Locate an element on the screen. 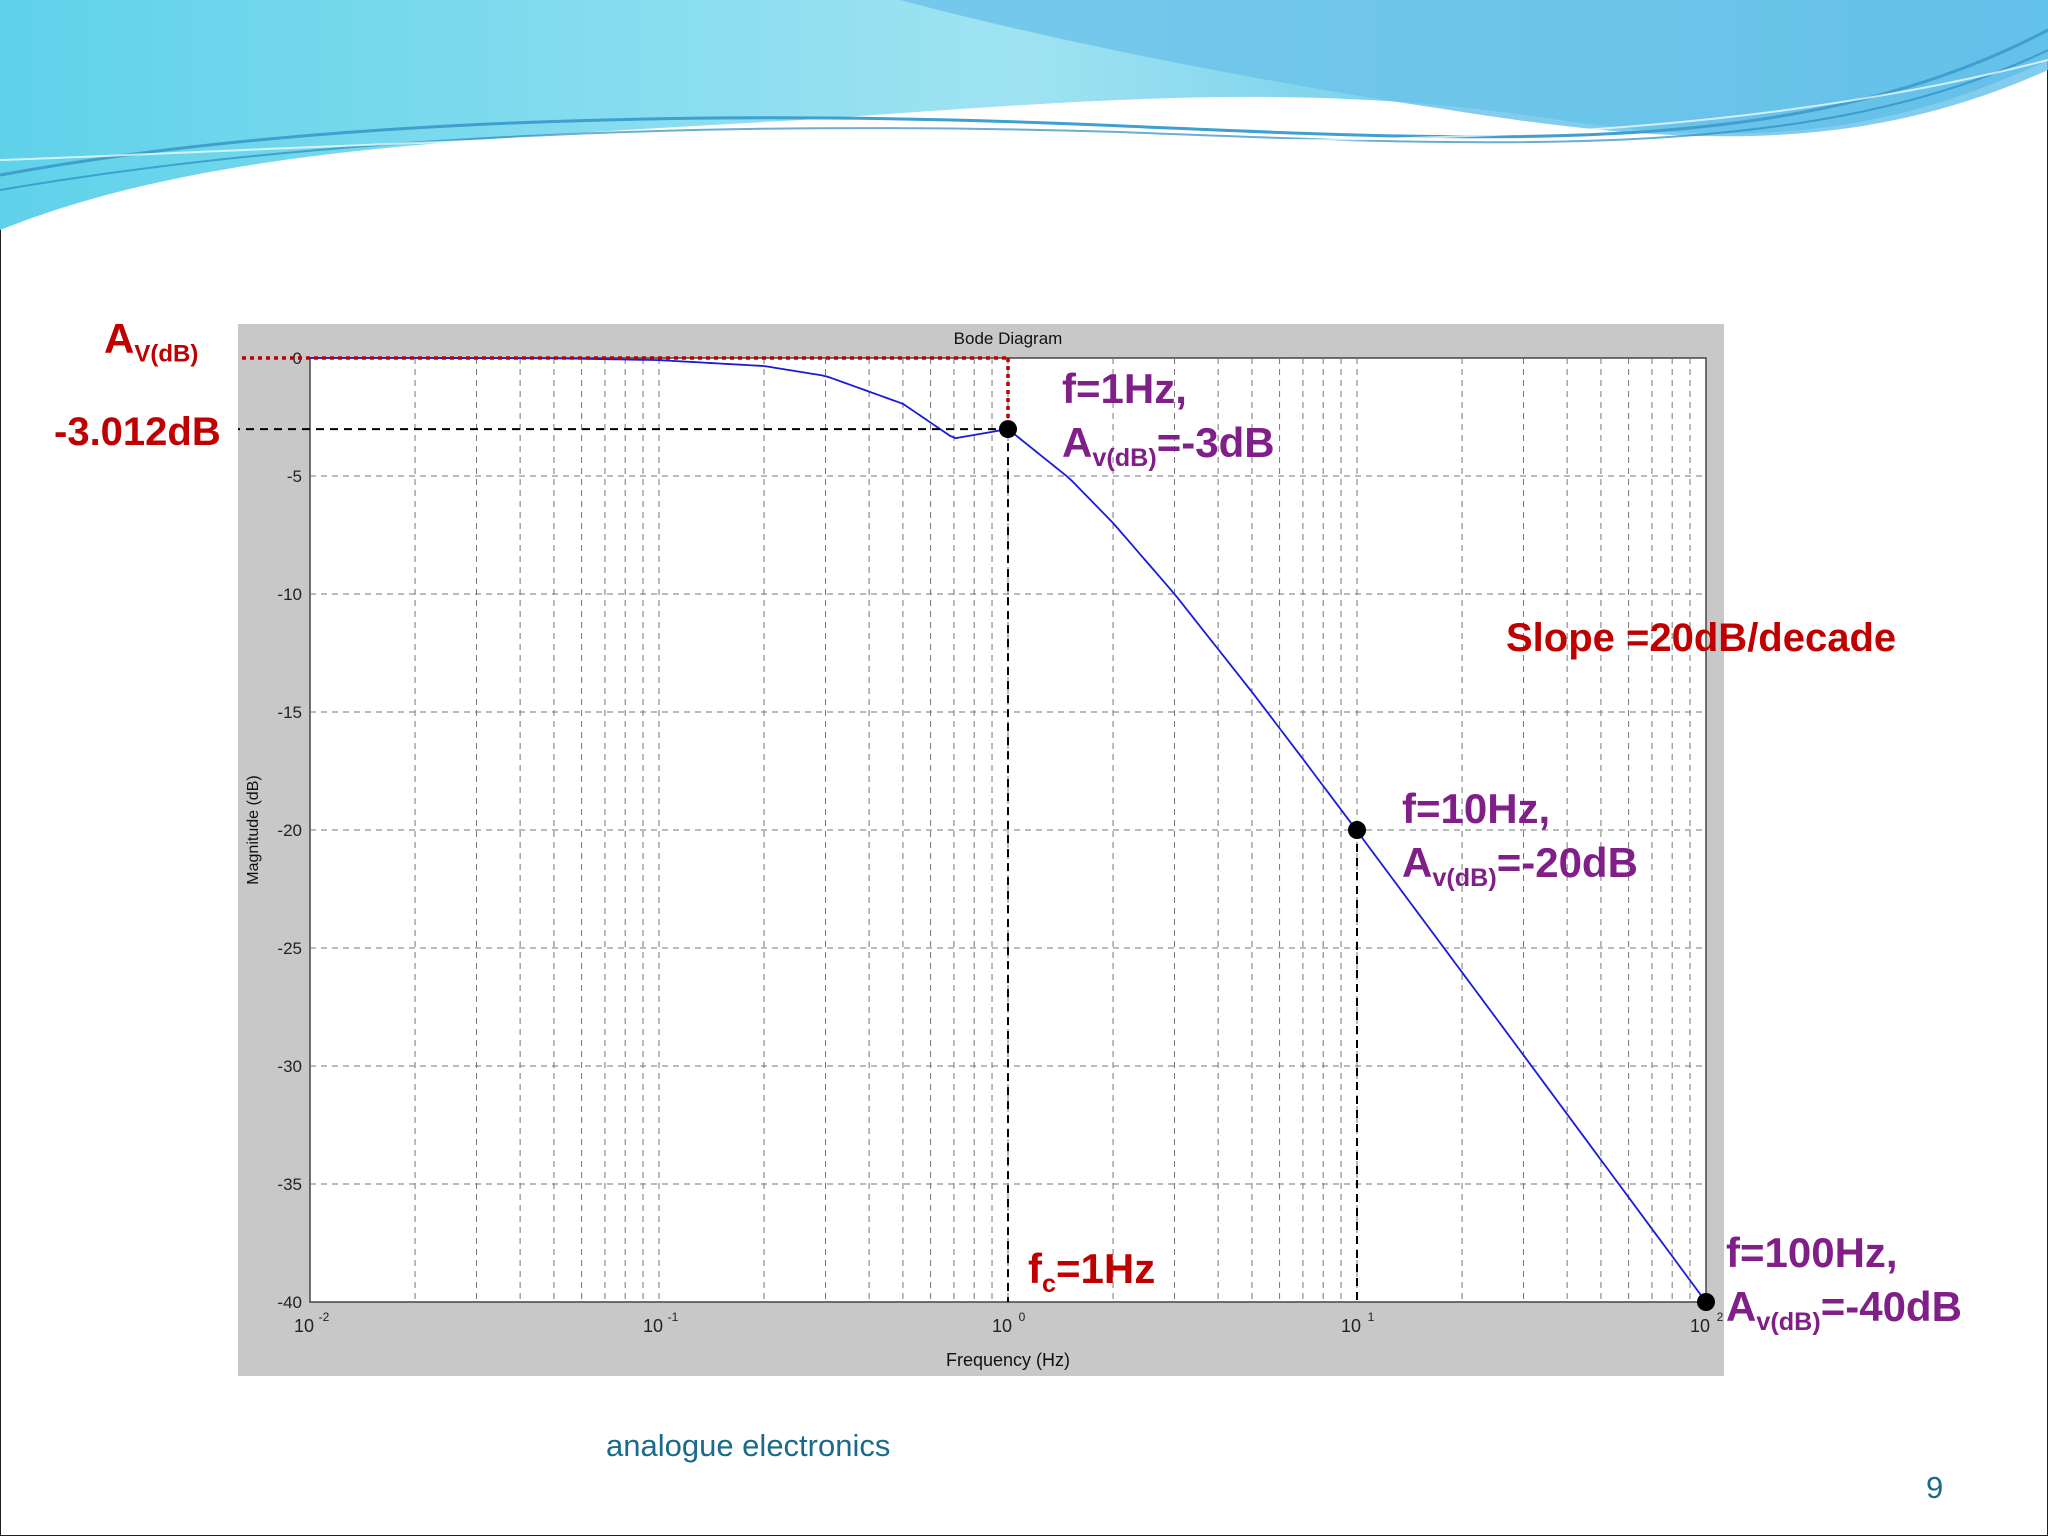 This screenshot has width=2048, height=1536. point3-gain-label: Av(dB)=-40dB is located at coordinates (1844, 1310).